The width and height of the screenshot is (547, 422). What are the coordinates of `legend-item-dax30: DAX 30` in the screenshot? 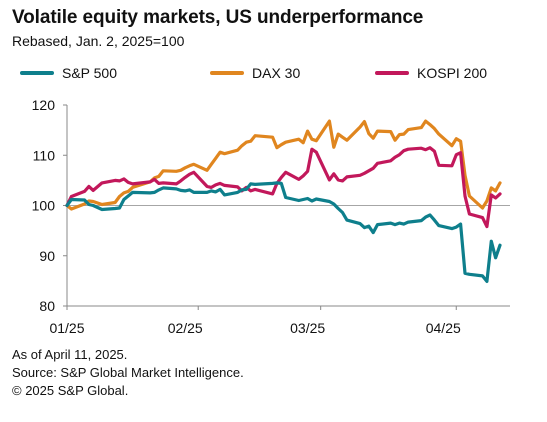 It's located at (255, 73).